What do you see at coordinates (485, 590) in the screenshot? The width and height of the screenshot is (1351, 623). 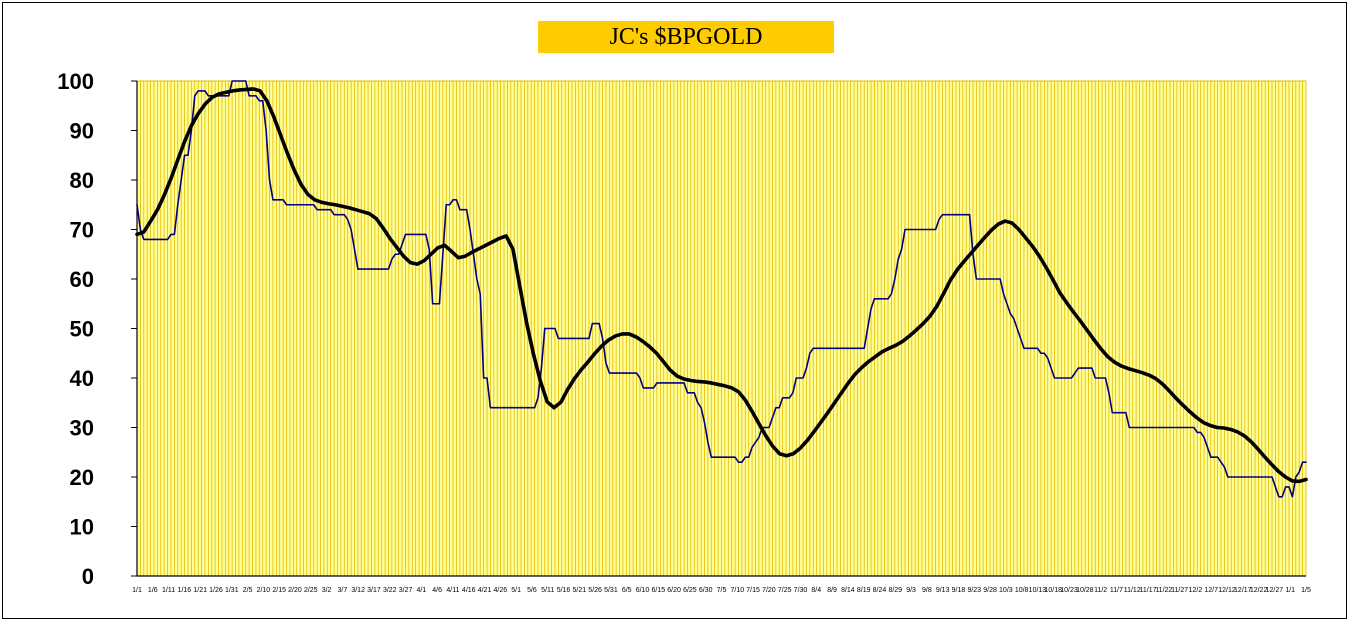 I see `x-tick-label: 4/21` at bounding box center [485, 590].